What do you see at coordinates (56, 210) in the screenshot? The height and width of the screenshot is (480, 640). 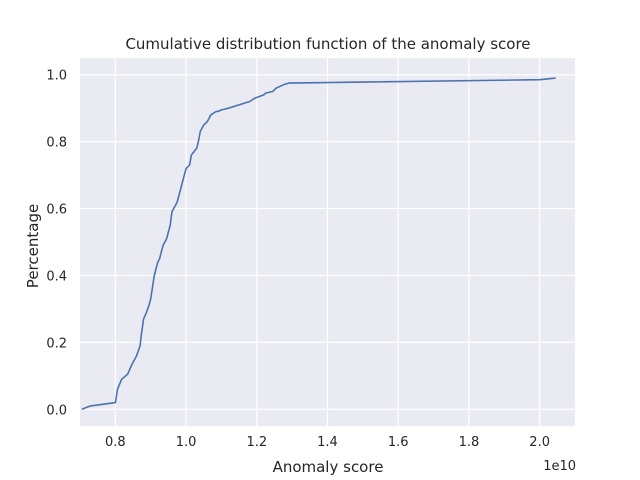 I see `y-tick-label: 0.6` at bounding box center [56, 210].